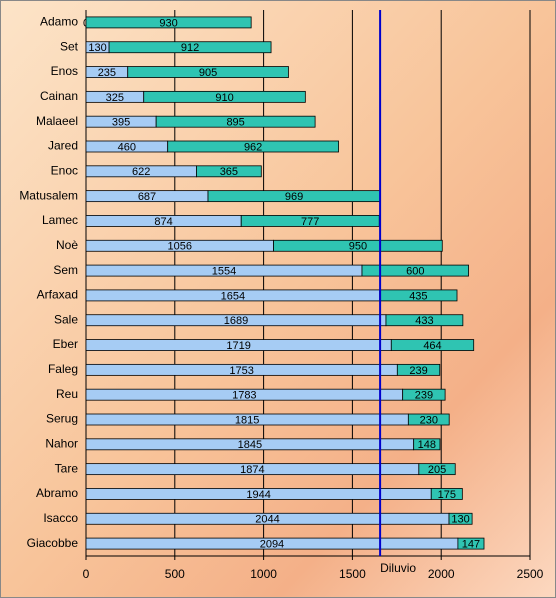 The width and height of the screenshot is (556, 598). I want to click on data-label: 969, so click(294, 197).